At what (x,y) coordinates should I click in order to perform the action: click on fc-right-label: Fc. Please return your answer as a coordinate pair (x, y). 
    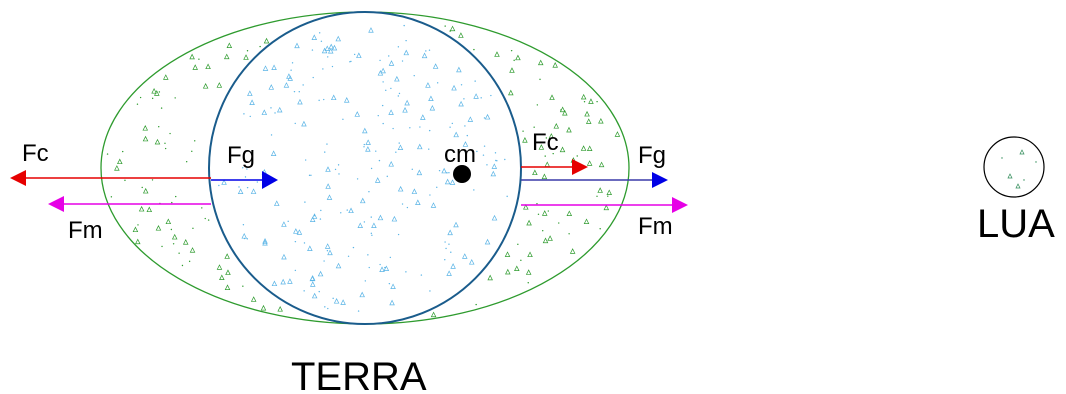
    Looking at the image, I should click on (545, 142).